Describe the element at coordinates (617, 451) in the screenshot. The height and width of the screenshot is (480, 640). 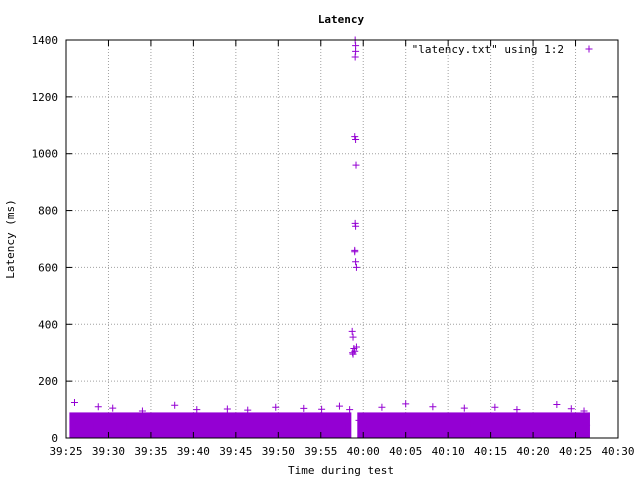
I see `x-tick-label: 40:30` at that location.